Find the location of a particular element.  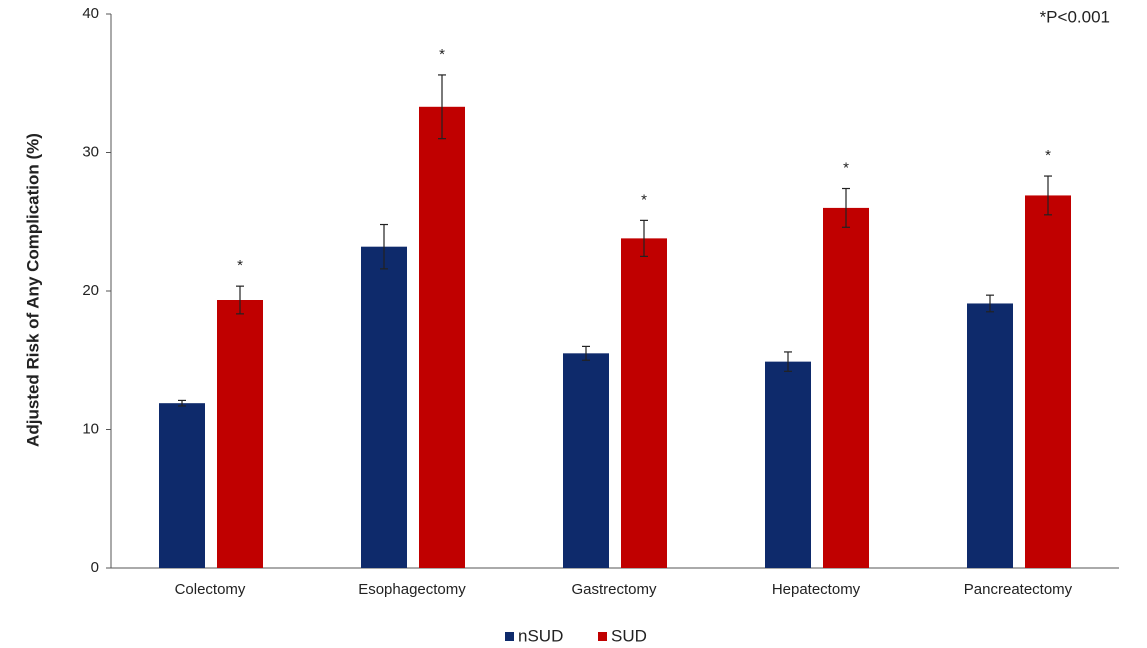

x-tick-label: Hepatectomy is located at coordinates (816, 589).